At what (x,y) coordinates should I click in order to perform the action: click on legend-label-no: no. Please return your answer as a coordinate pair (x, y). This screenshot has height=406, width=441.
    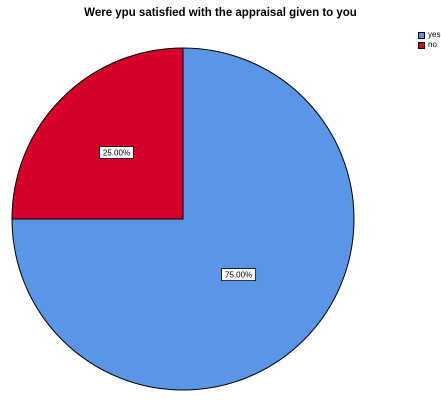
    Looking at the image, I should click on (432, 44).